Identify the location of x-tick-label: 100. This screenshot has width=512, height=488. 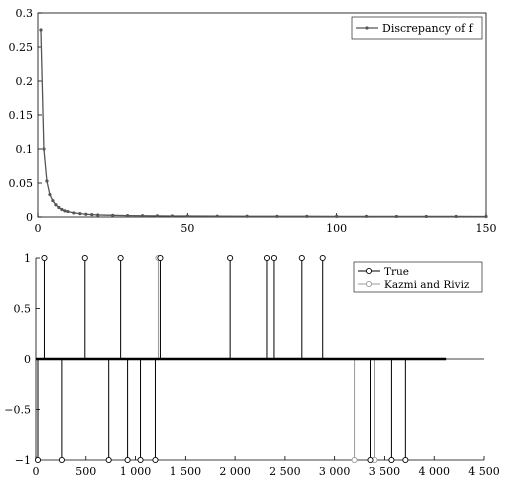
(336, 228).